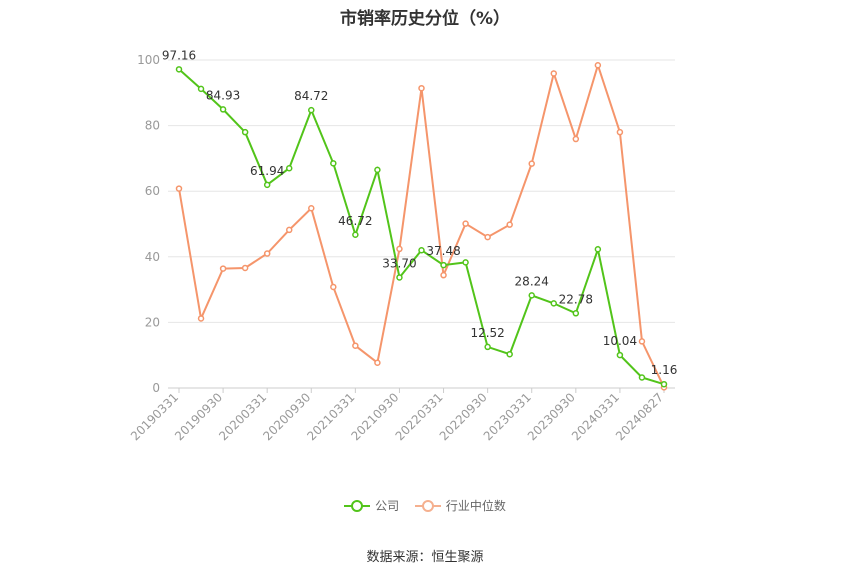 The image size is (850, 575). Describe the element at coordinates (355, 221) in the screenshot. I see `data-label: 46.72` at that location.